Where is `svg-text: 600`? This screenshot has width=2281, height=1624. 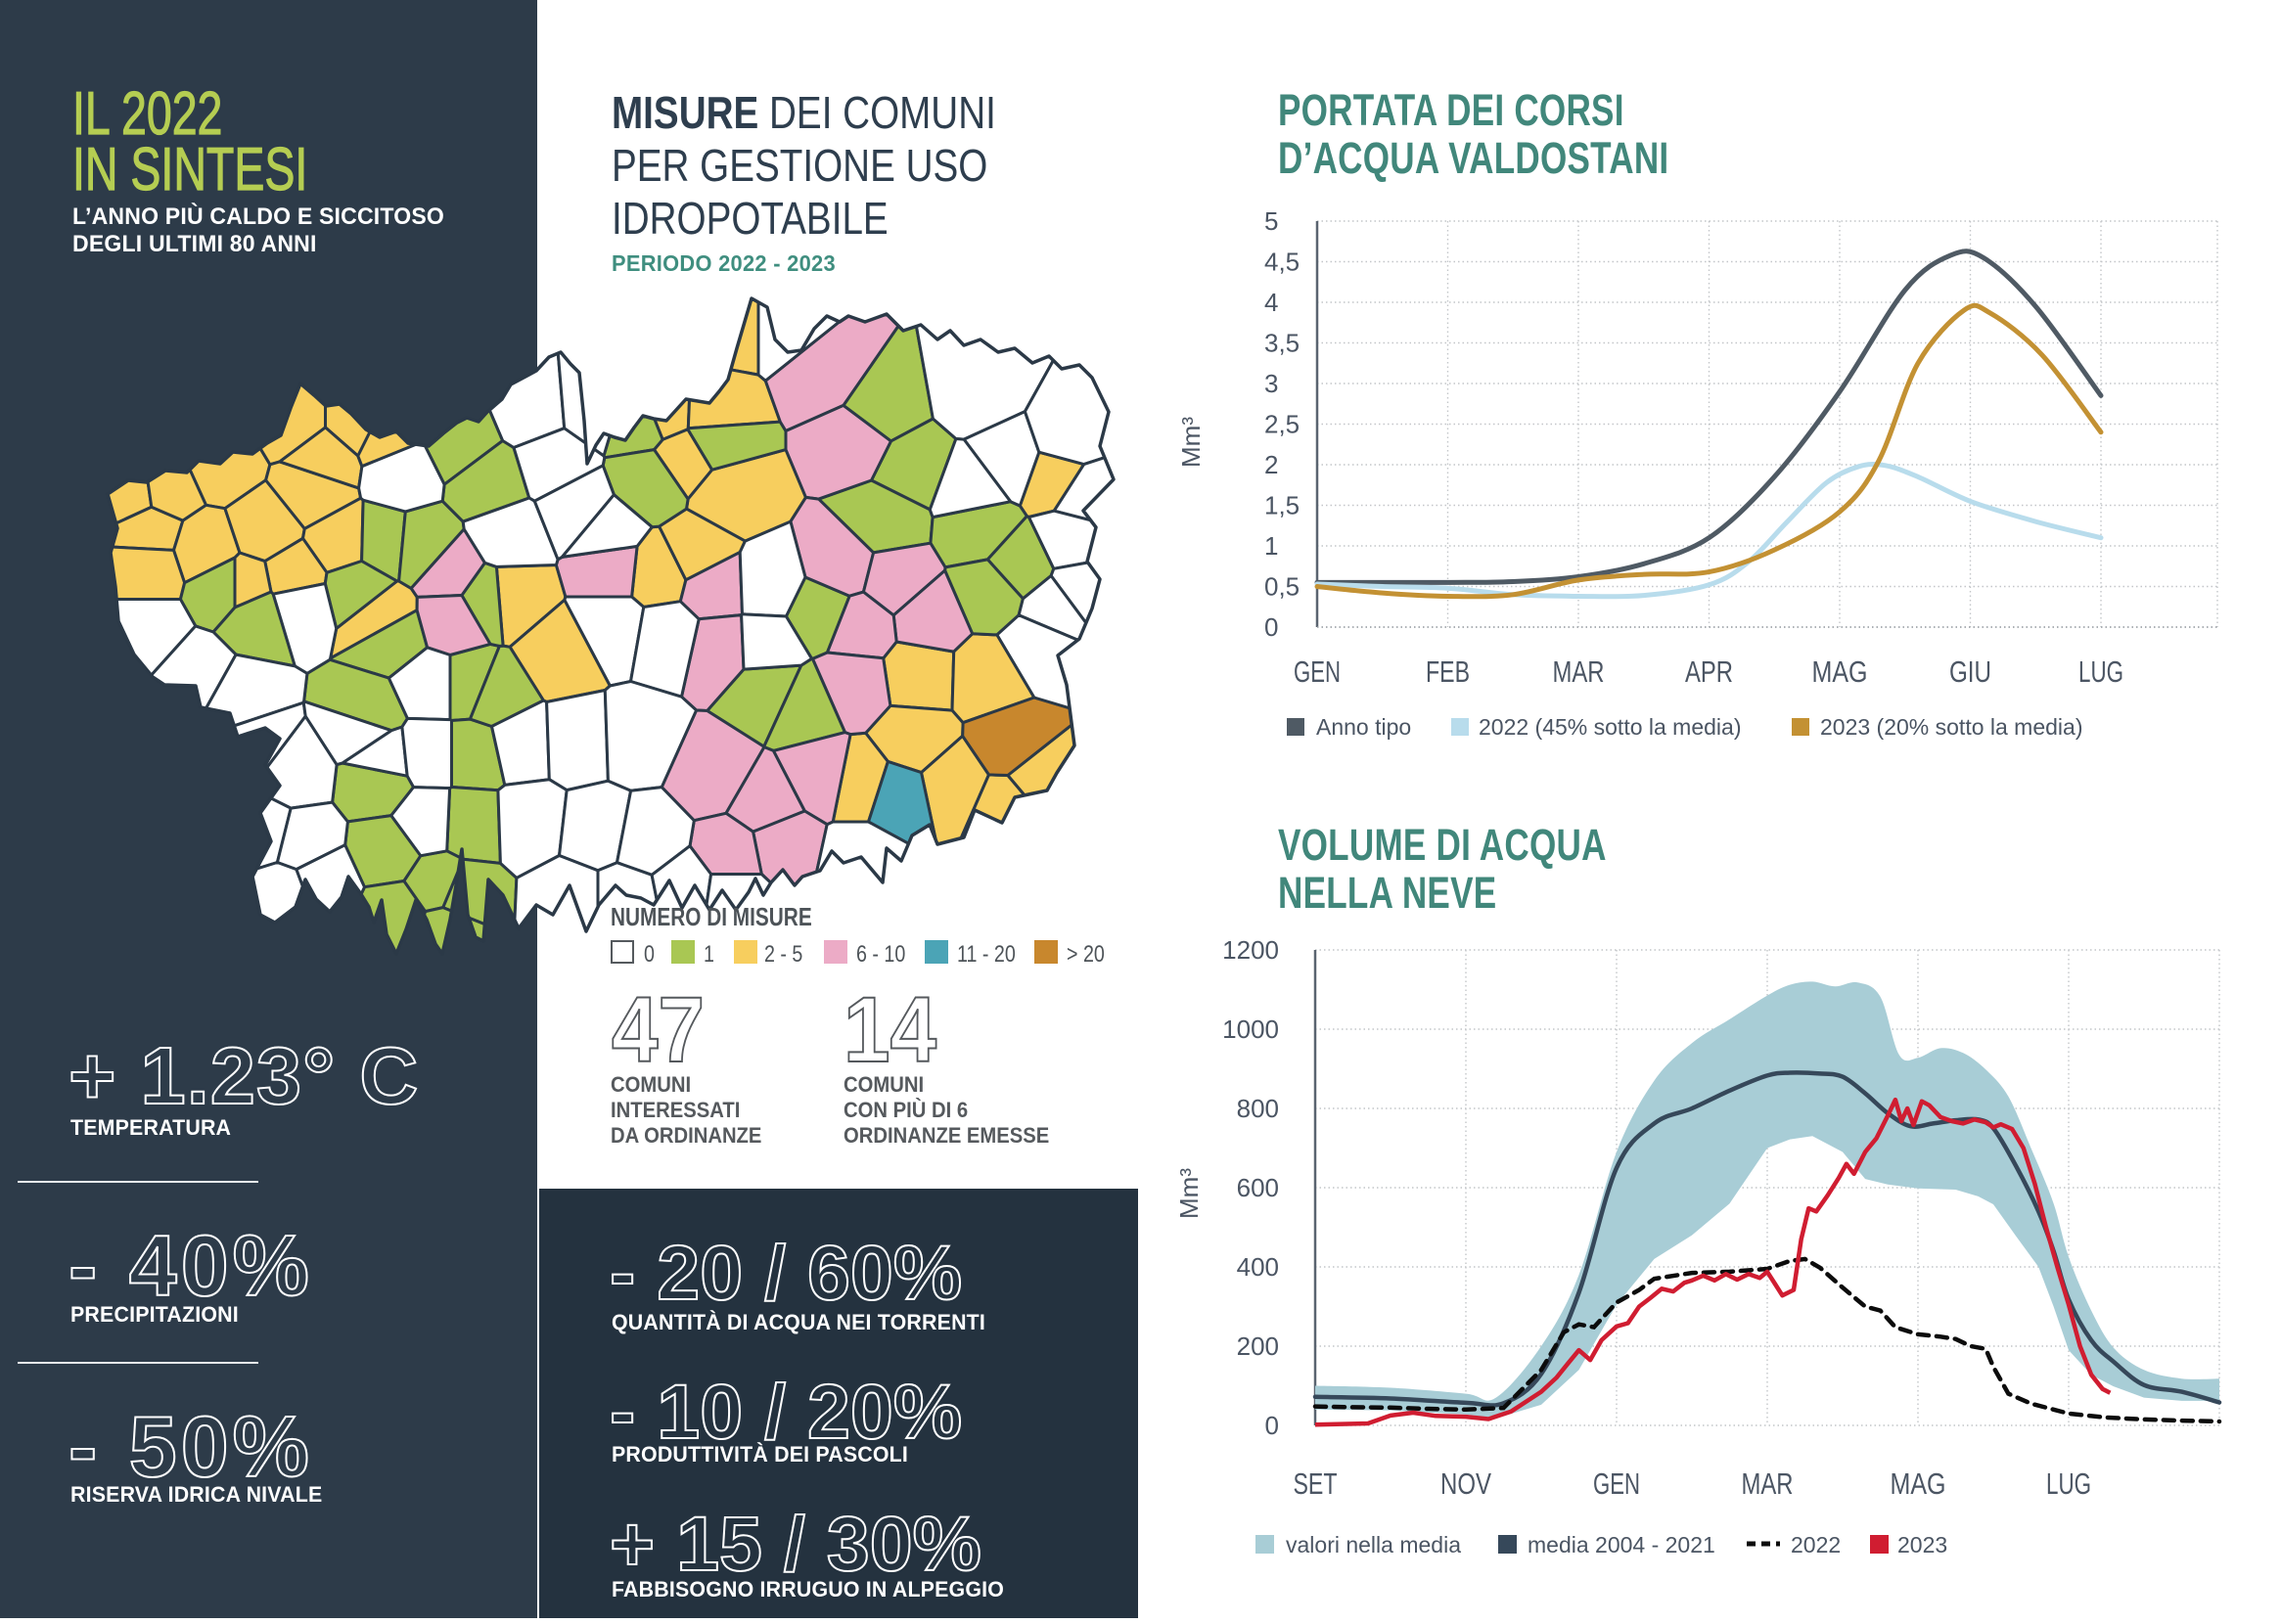
svg-text: 600 is located at coordinates (1258, 1187).